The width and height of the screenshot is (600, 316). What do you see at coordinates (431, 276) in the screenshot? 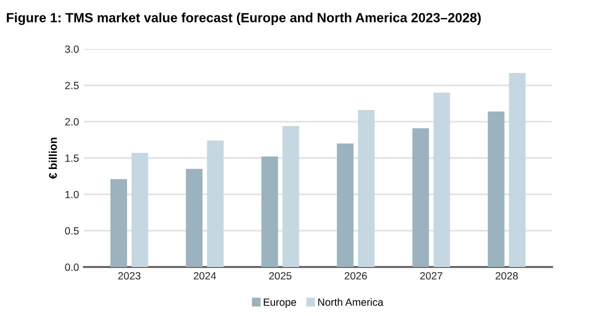
I see `x-tick-label: 2027` at bounding box center [431, 276].